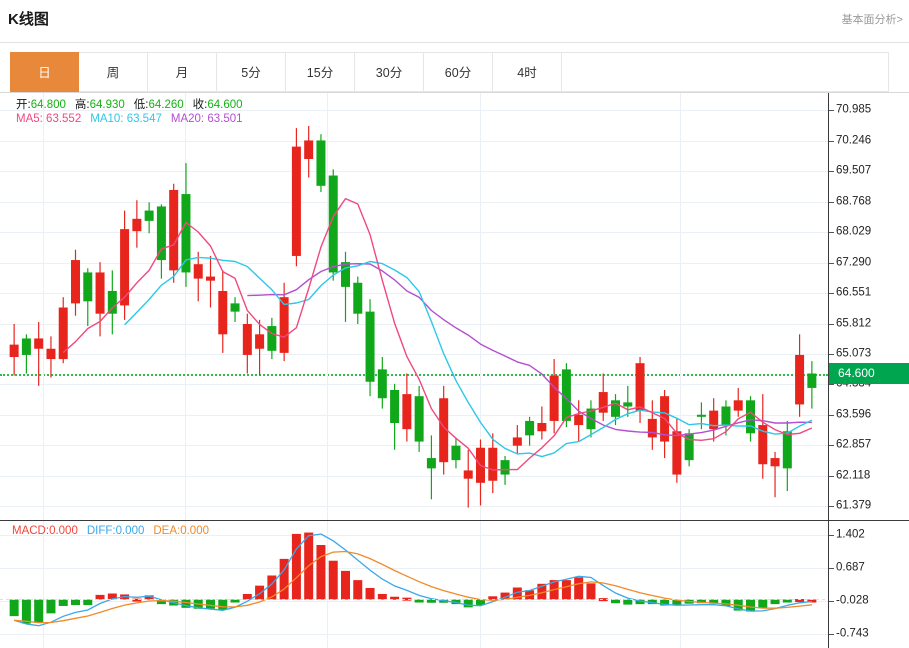  Describe the element at coordinates (200, 105) in the screenshot. I see `close-label: 收:` at that location.